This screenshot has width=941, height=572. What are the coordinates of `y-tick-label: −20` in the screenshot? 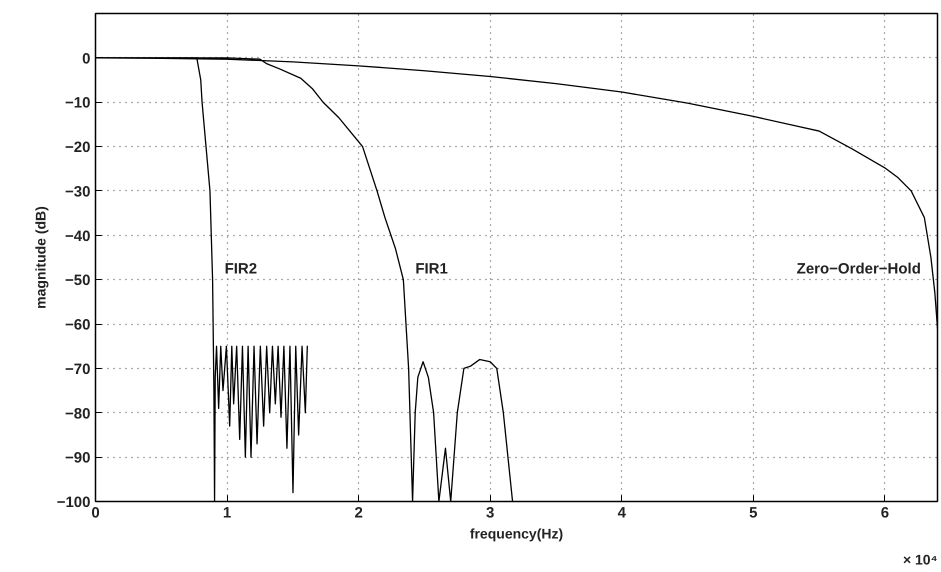 It's located at (78, 147).